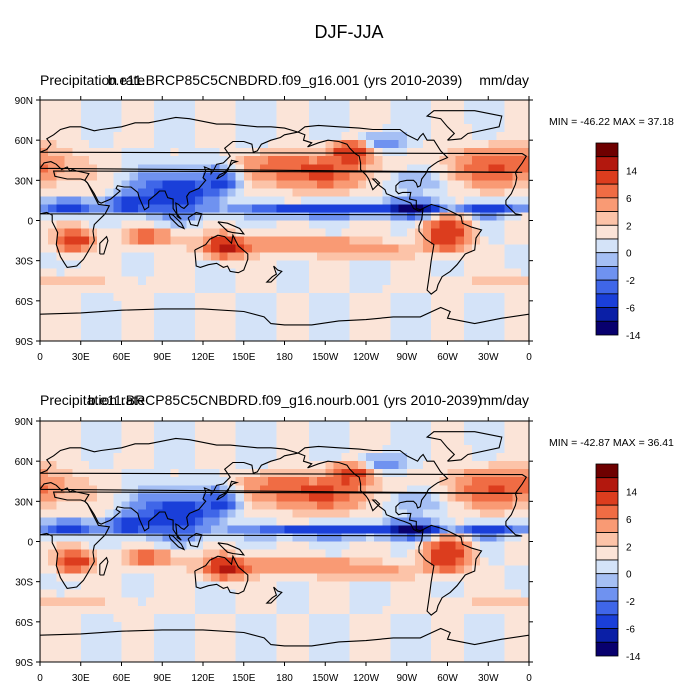  What do you see at coordinates (30, 222) in the screenshot?
I see `y-tick-label: 0` at bounding box center [30, 222].